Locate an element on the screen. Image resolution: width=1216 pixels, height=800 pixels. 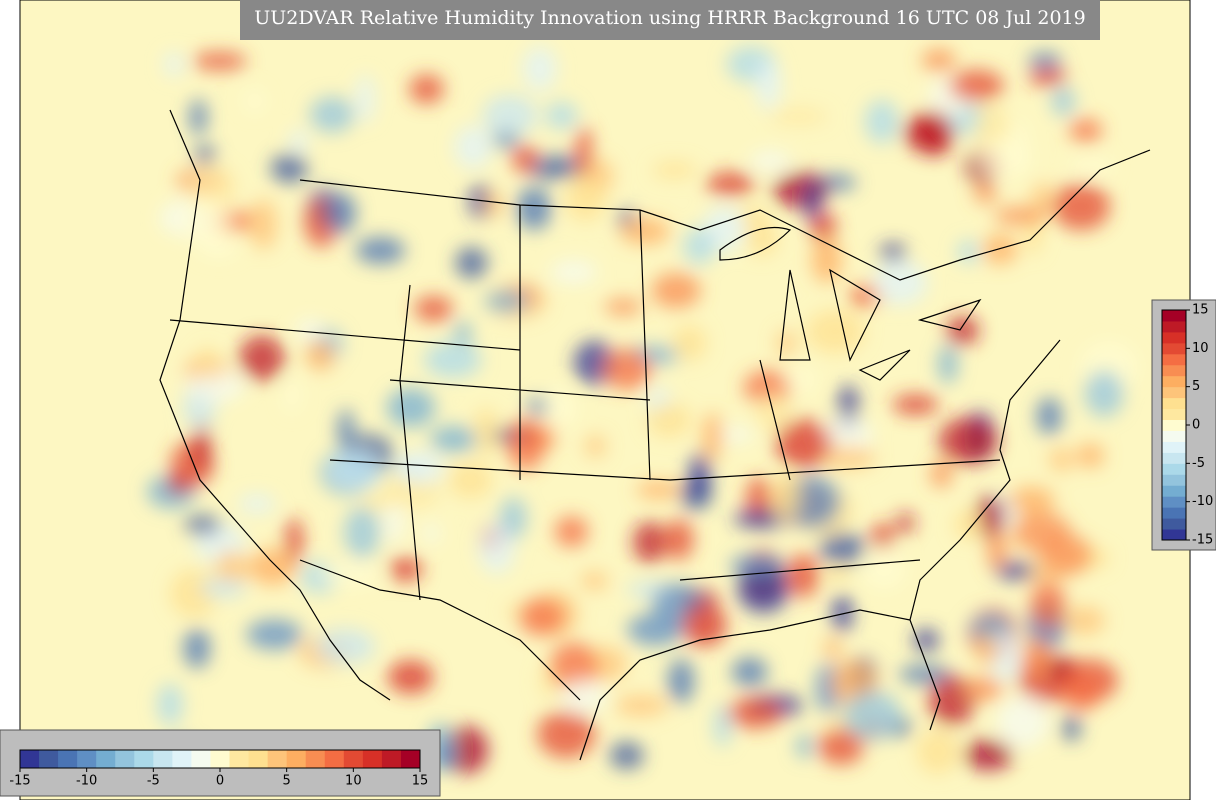
colorbar-tick-label: -10 is located at coordinates (86, 781).